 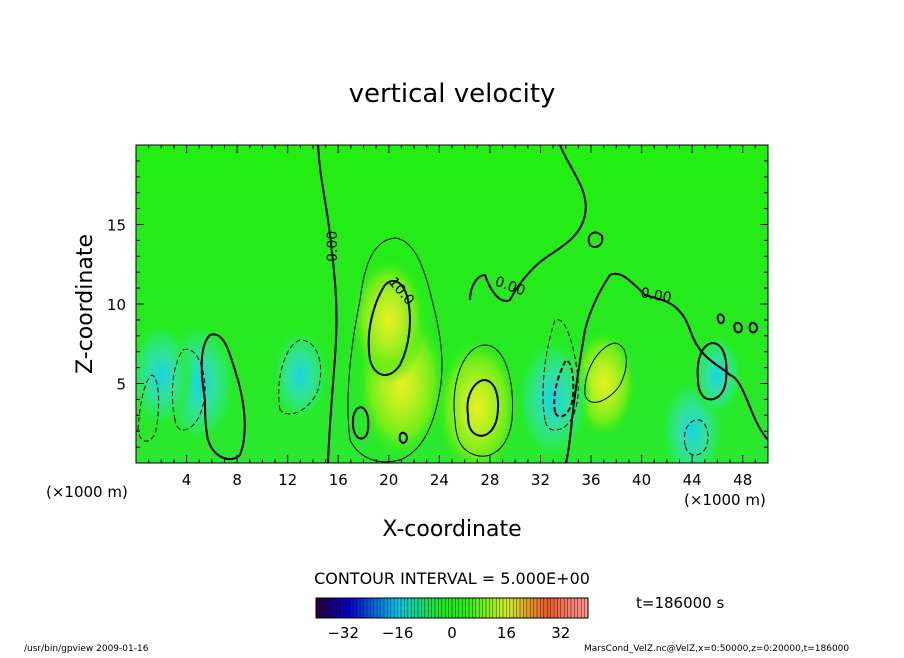 I want to click on colorbar-tick-label: 0, so click(x=452, y=633).